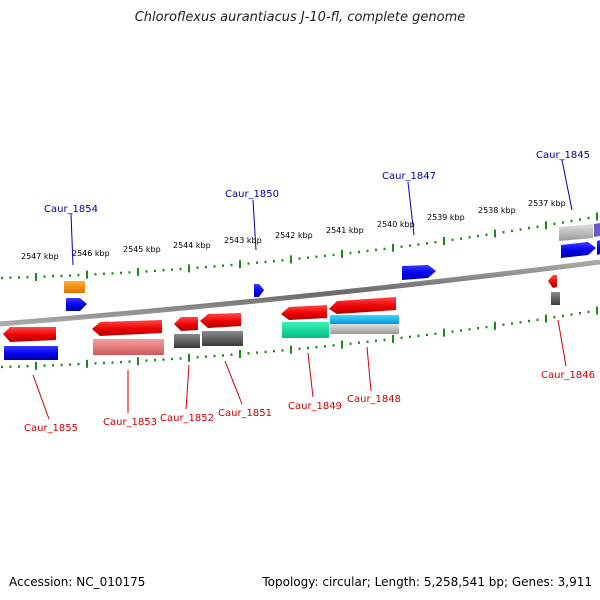 The height and width of the screenshot is (600, 600). What do you see at coordinates (142, 249) in the screenshot?
I see `kbp-label: 2545 kbp` at bounding box center [142, 249].